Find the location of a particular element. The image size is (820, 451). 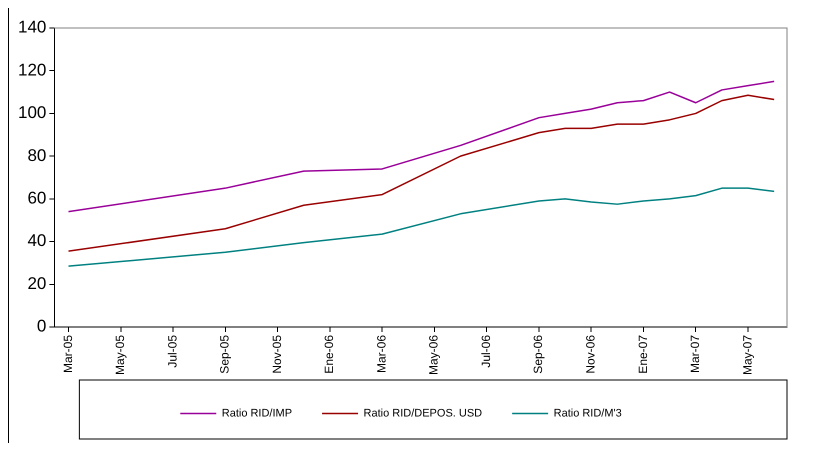

y-tick-label: 120 is located at coordinates (32, 70).